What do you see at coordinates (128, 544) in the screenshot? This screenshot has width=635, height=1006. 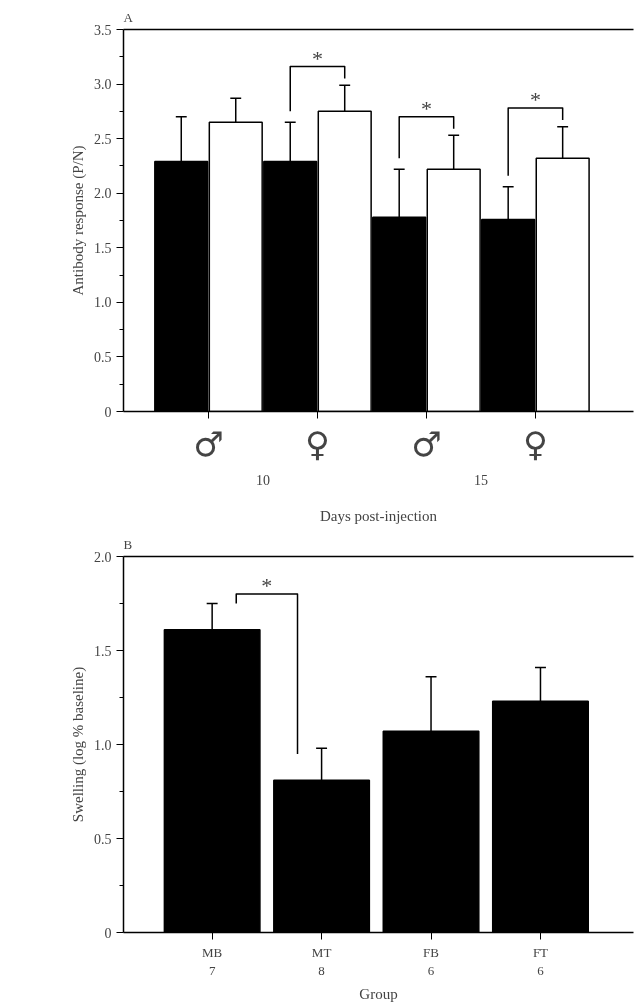 I see `chart-title: B` at bounding box center [128, 544].